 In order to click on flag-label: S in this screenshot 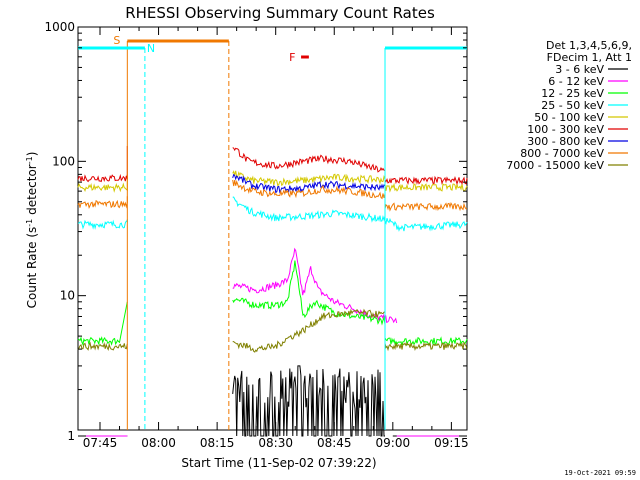, I will do `click(116, 40)`.